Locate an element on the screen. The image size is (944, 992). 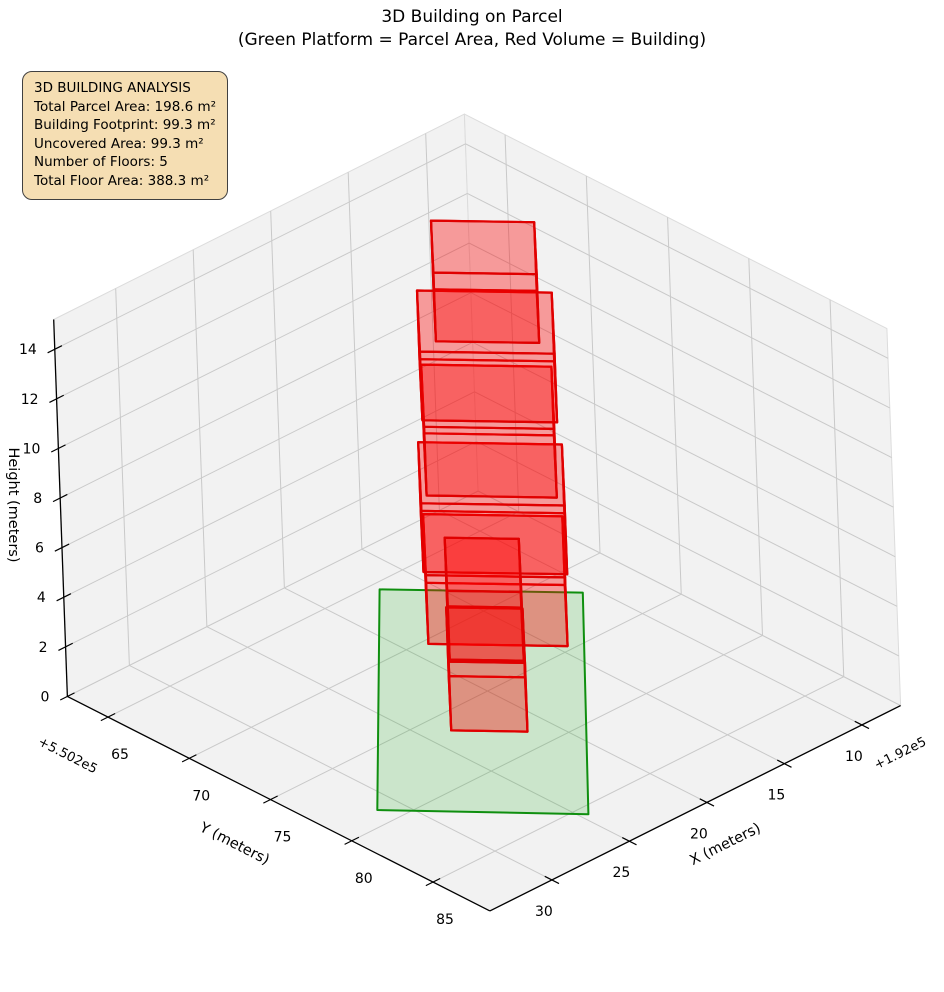
svg-text: 25 is located at coordinates (621, 873).